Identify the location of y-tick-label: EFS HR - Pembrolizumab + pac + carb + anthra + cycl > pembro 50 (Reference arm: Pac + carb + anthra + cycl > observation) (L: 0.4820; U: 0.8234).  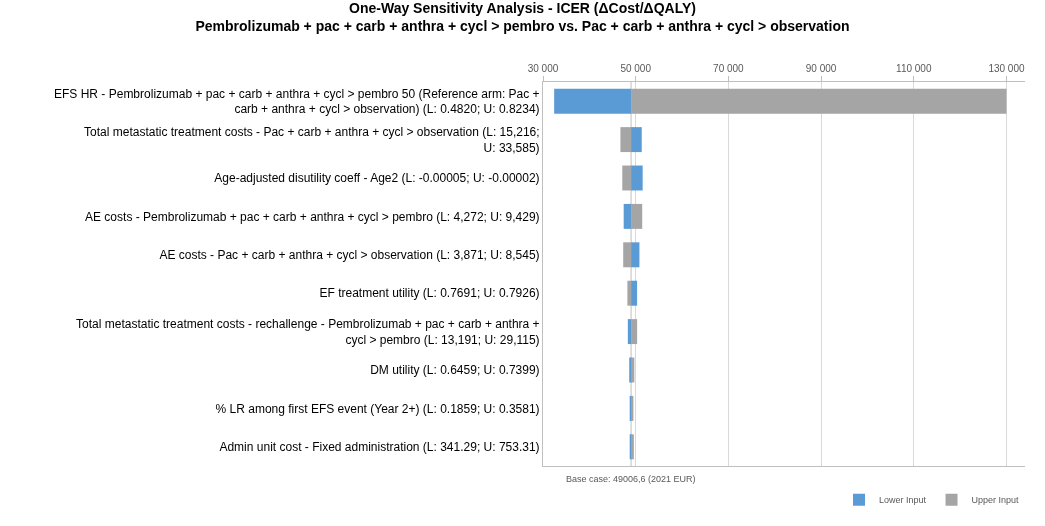
(297, 101).